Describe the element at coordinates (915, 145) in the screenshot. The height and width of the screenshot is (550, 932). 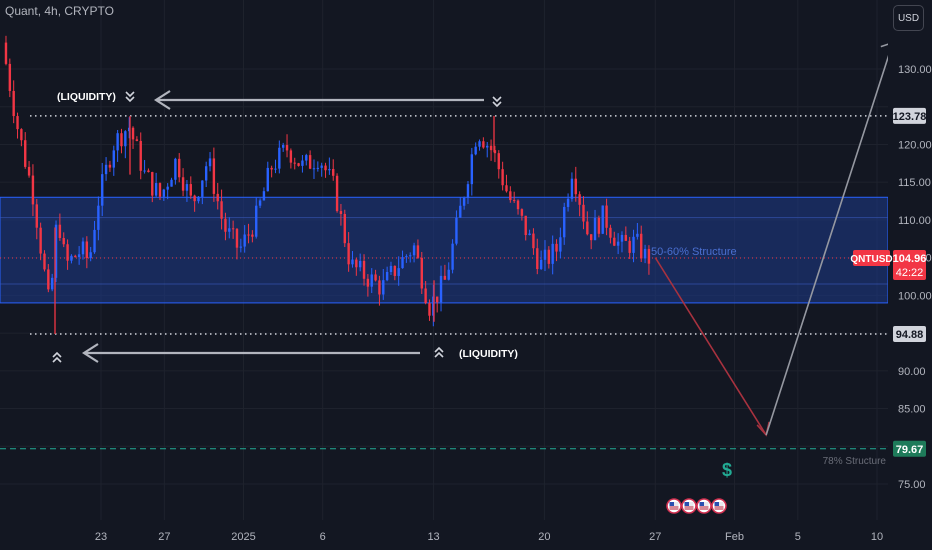
I see `y-tick-label: 120.00` at that location.